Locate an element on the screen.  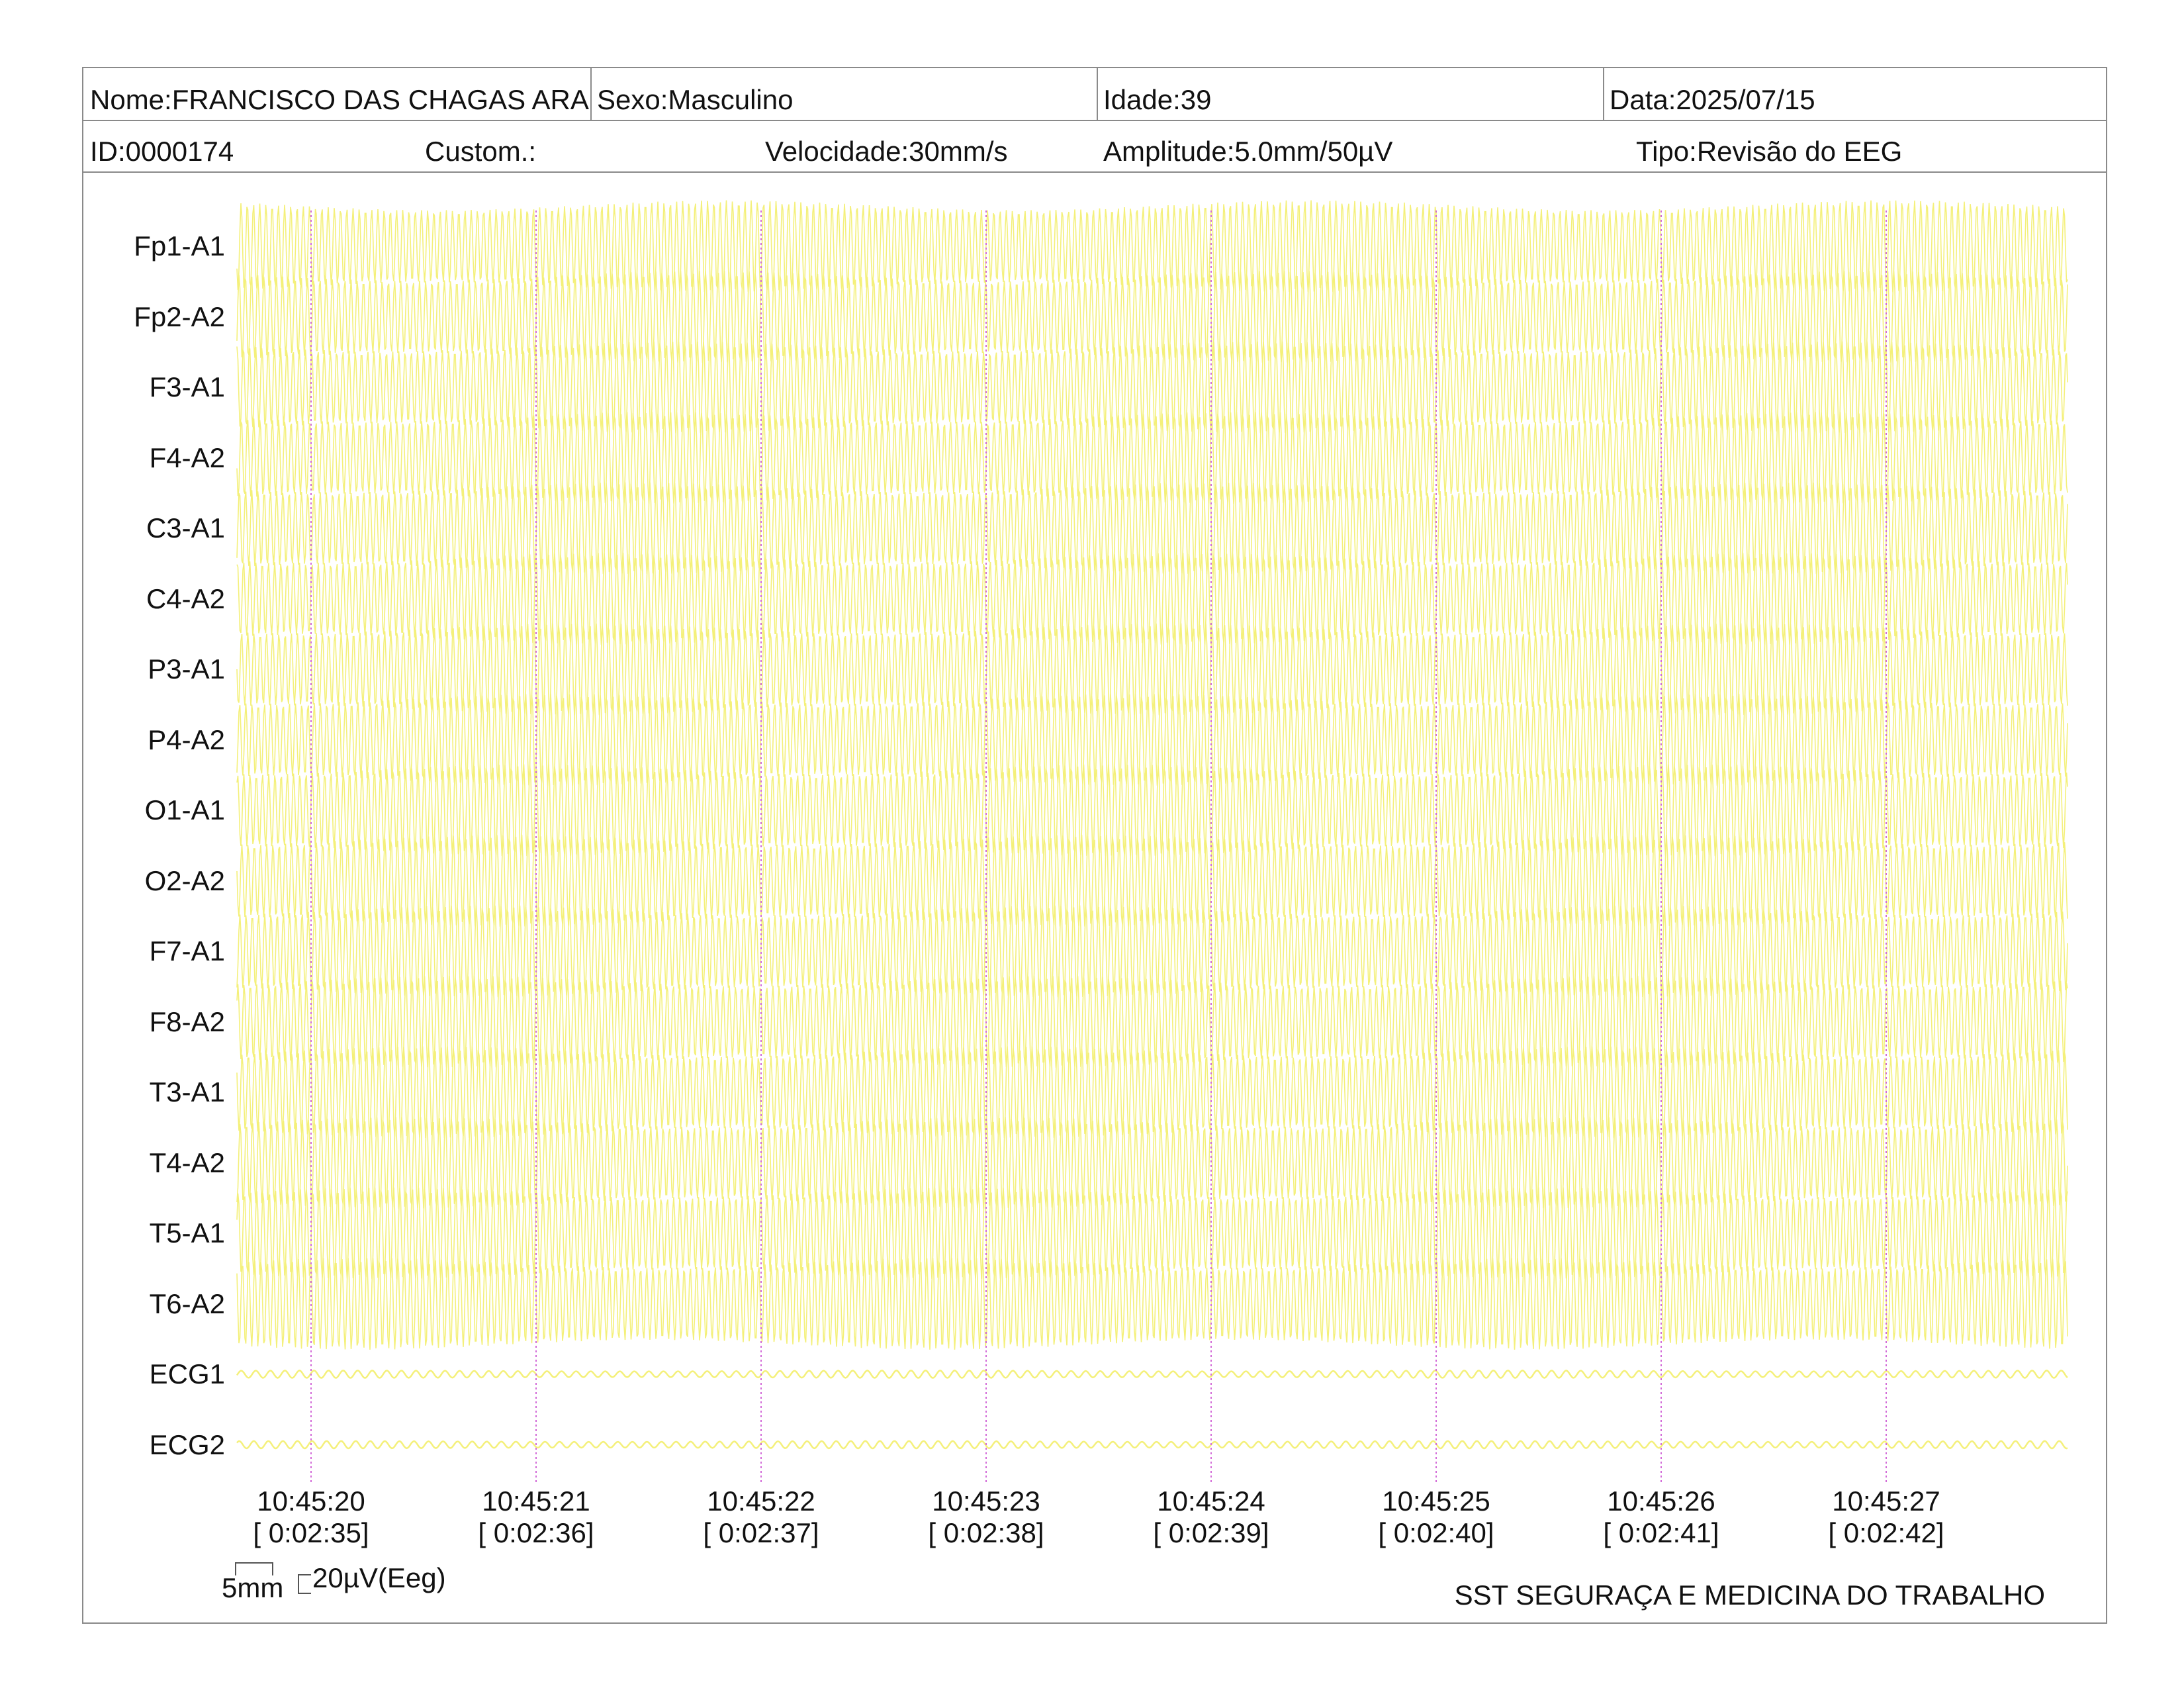
tick-elapsed-time: [ 0:02:42] is located at coordinates (1886, 1532).